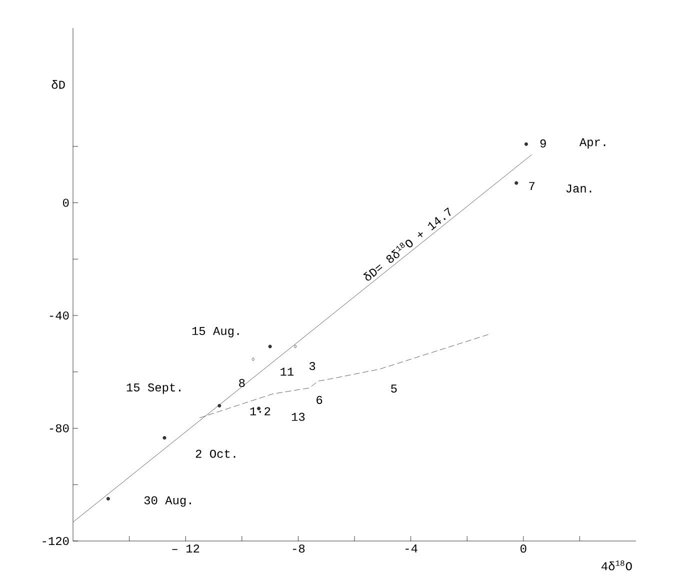  Describe the element at coordinates (298, 548) in the screenshot. I see `x-tick-label: -8` at that location.